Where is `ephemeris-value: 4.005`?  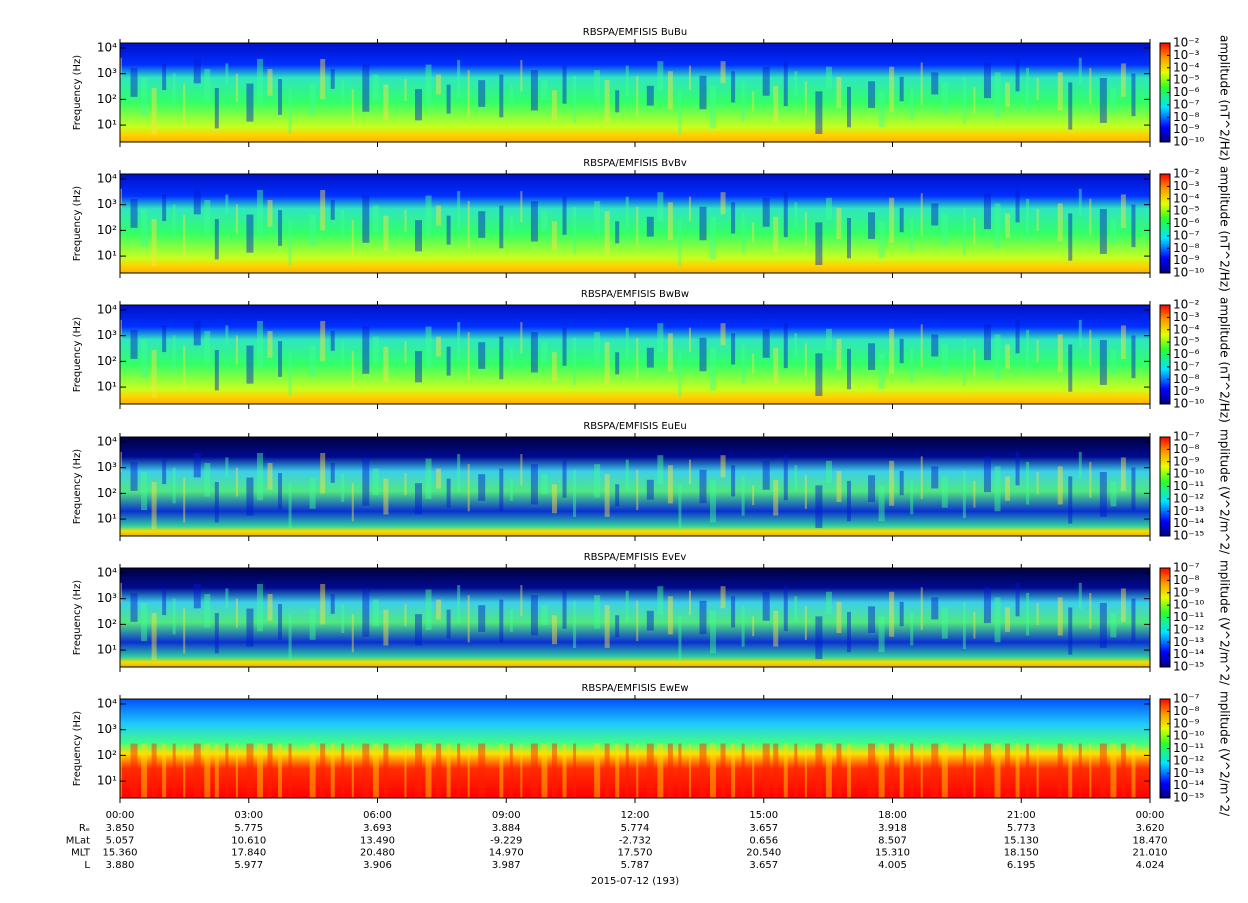 ephemeris-value: 4.005 is located at coordinates (892, 865).